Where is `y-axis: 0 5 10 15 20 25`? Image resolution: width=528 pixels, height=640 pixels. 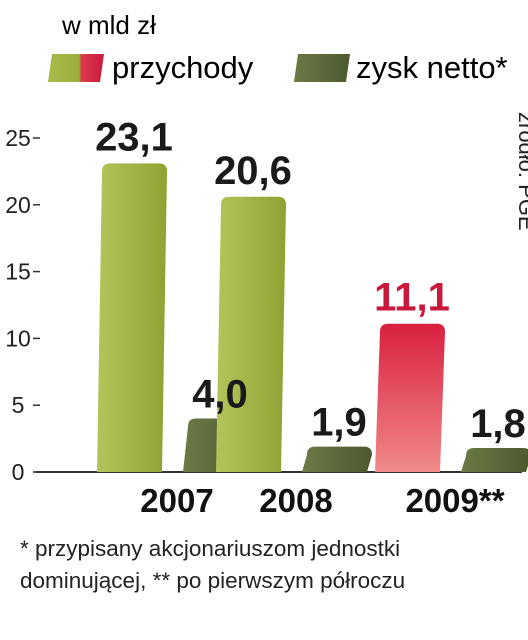 y-axis: 0 5 10 15 20 25 is located at coordinates (22, 305).